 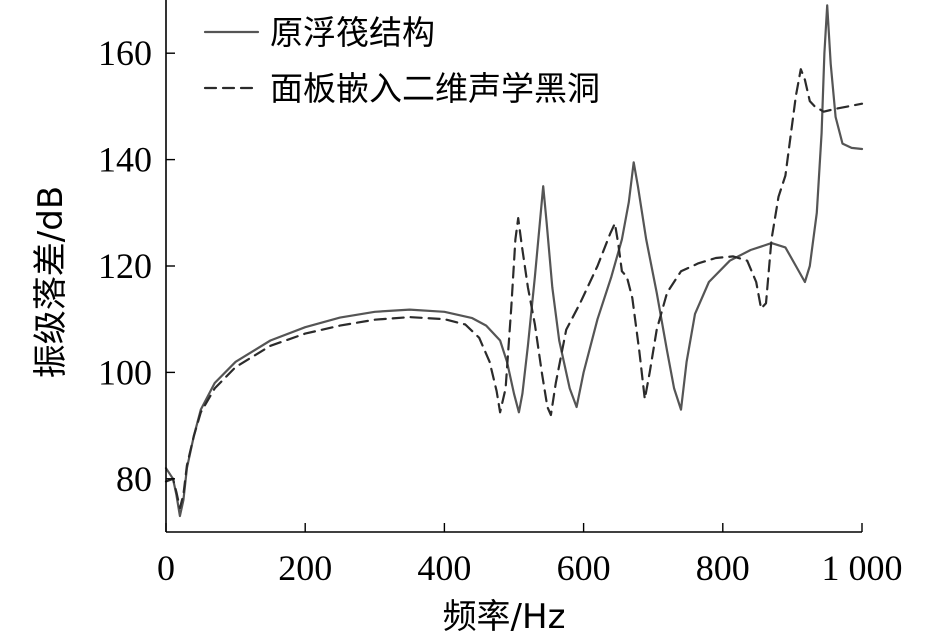 I want to click on legend-label-original-raft: 原浮筏结构, so click(x=352, y=32).